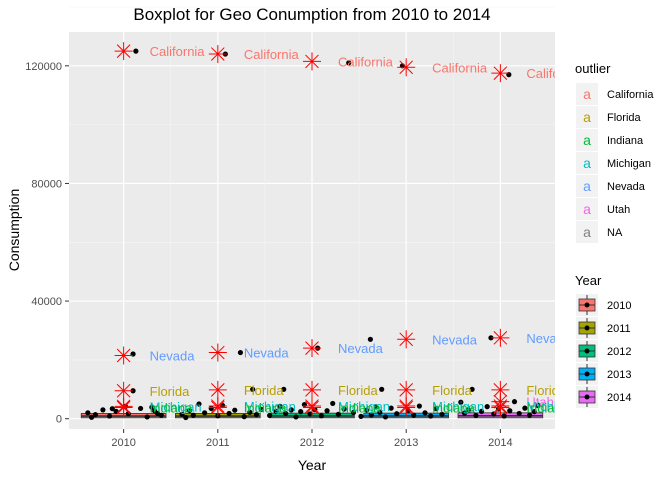  What do you see at coordinates (46, 184) in the screenshot?
I see `y-tick-label: 80000` at bounding box center [46, 184].